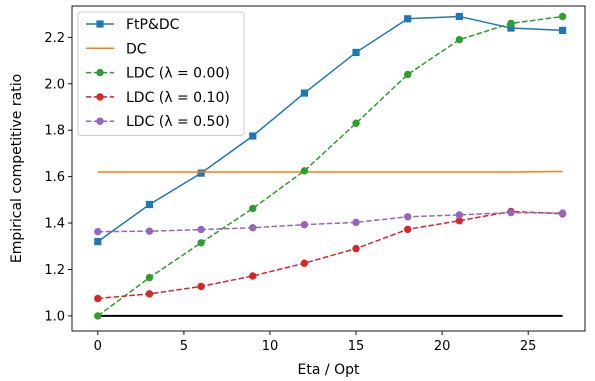  I want to click on legend-item: LDC (λ = 0.50), so click(158, 122).